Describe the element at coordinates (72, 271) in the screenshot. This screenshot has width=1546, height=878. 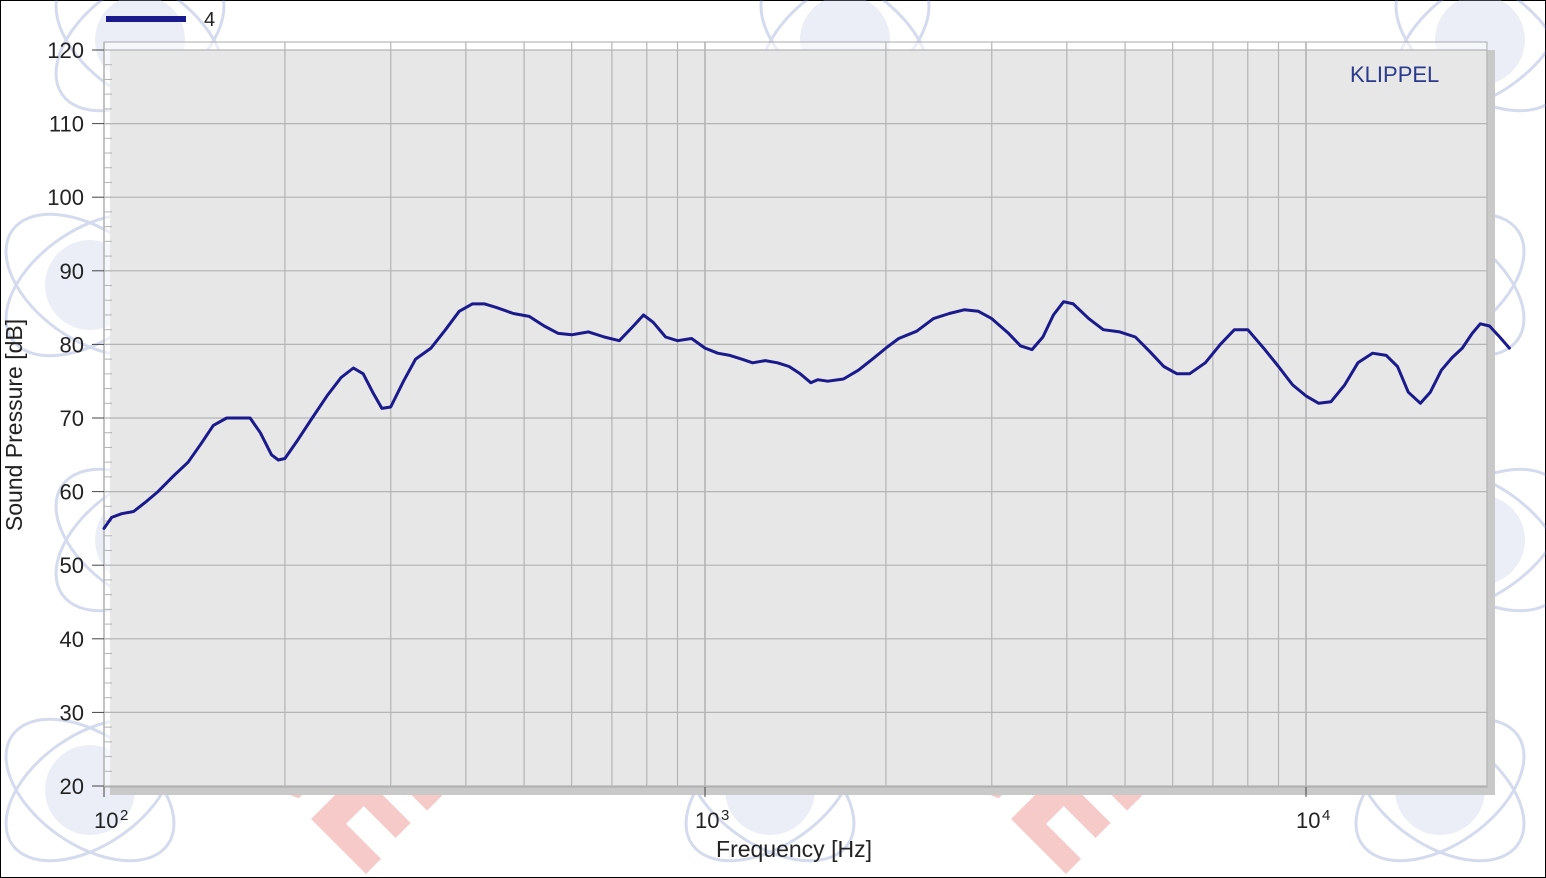
I see `y-tick-label: 90` at that location.